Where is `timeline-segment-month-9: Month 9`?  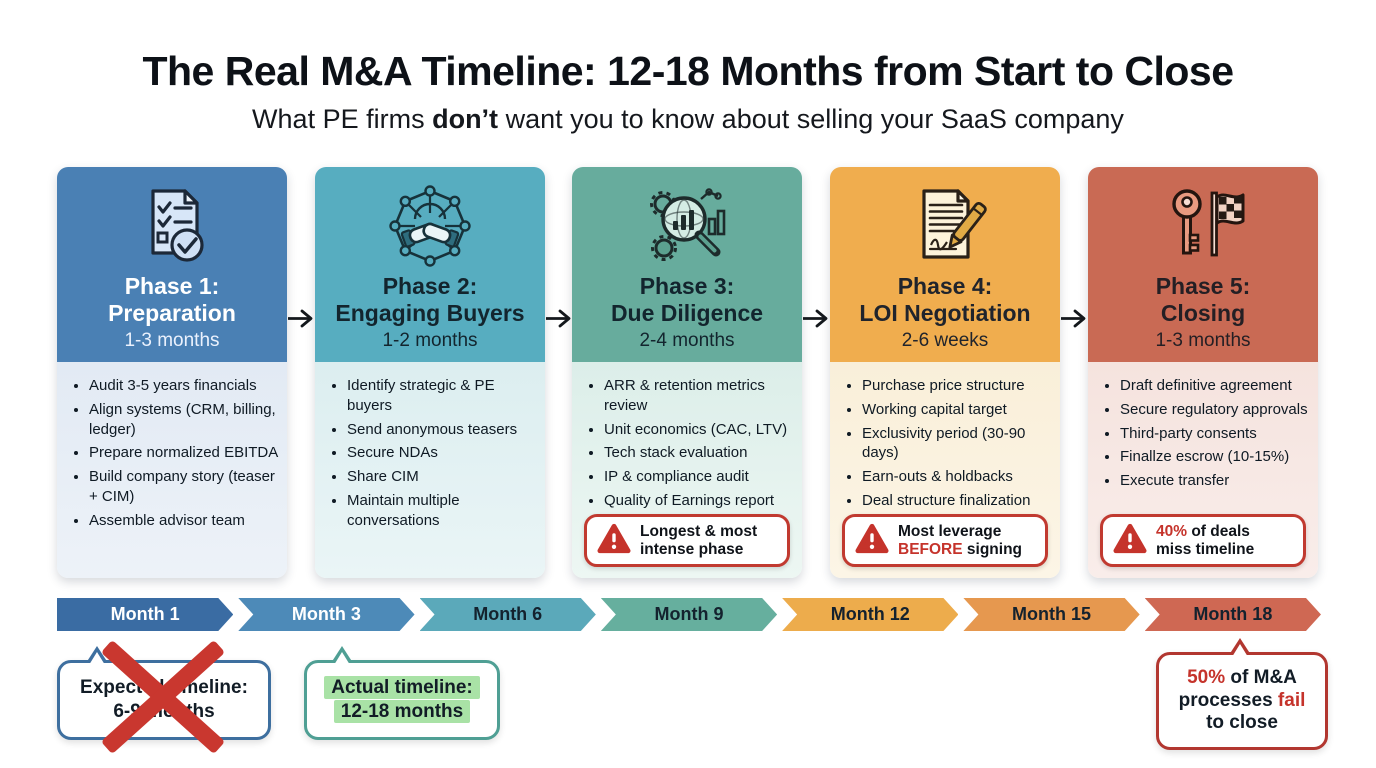
timeline-segment-month-9: Month 9 is located at coordinates (689, 614).